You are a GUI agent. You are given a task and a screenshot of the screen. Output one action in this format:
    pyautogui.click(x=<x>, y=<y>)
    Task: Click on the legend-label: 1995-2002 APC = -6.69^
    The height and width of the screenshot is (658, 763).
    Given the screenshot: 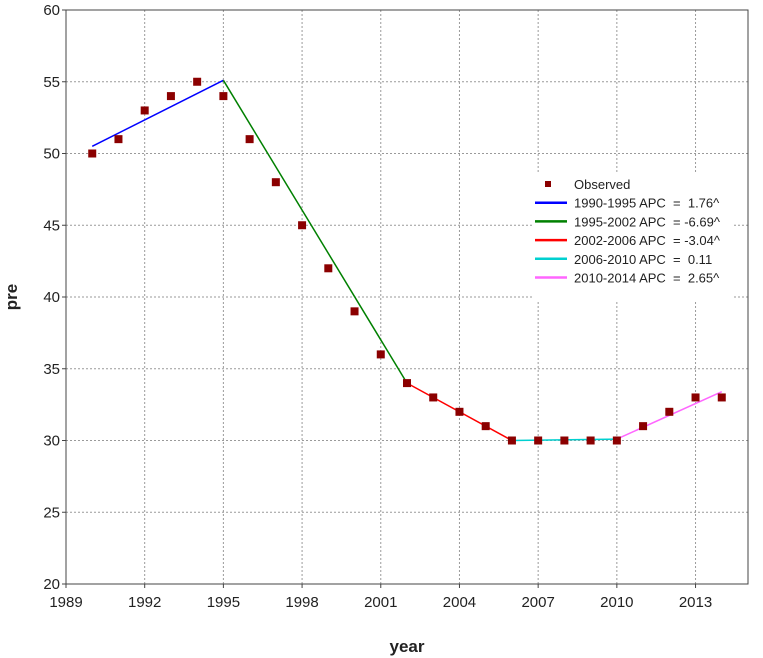 What is the action you would take?
    pyautogui.click(x=647, y=221)
    